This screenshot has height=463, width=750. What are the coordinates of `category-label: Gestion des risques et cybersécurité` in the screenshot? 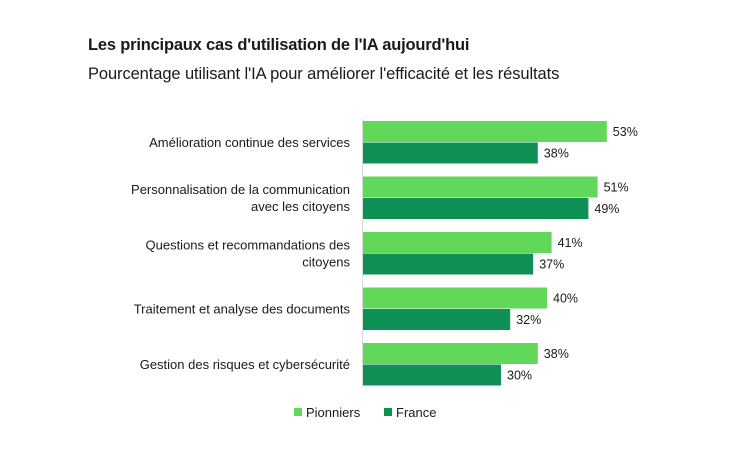 It's located at (245, 364).